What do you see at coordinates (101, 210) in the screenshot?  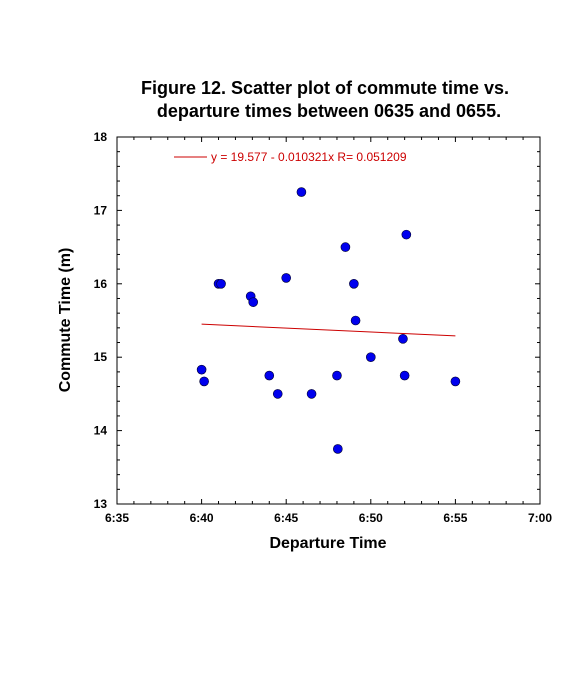 I see `y-tick-label: 17` at bounding box center [101, 210].